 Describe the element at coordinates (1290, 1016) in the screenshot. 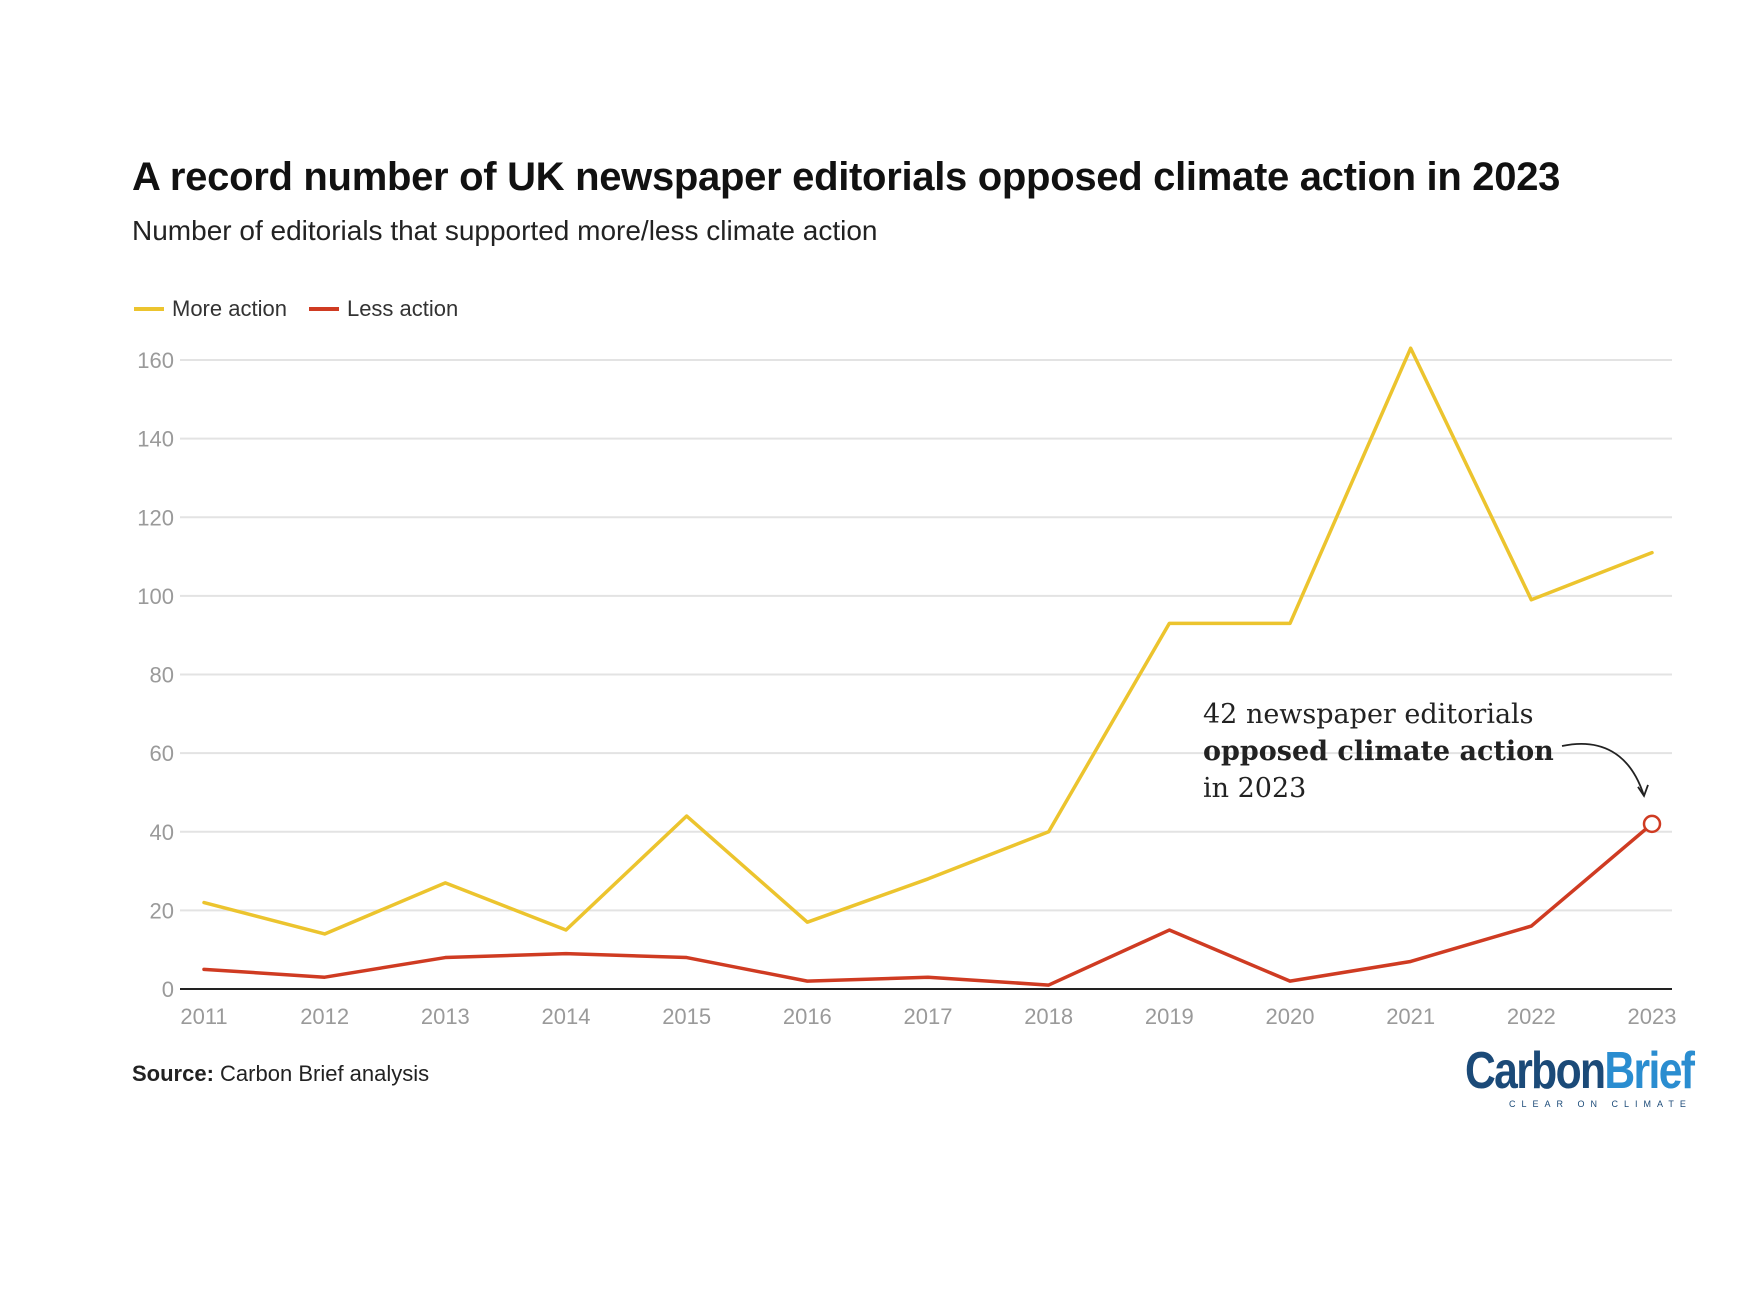

I see `x-tick-label-2020: 2020` at that location.